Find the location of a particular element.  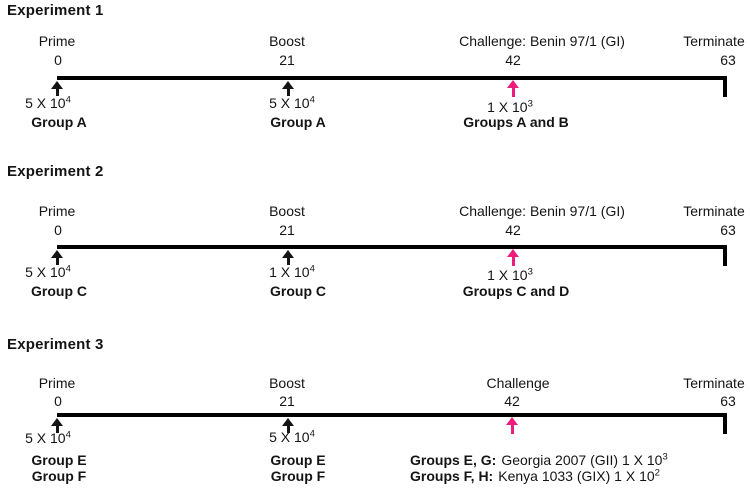

exp2-boost-dose: 1 X 104 is located at coordinates (292, 272).